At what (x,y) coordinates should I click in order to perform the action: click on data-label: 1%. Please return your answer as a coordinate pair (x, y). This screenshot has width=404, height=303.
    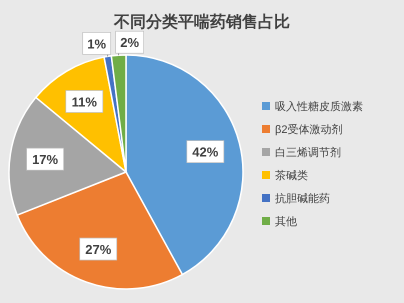
    Looking at the image, I should click on (97, 44).